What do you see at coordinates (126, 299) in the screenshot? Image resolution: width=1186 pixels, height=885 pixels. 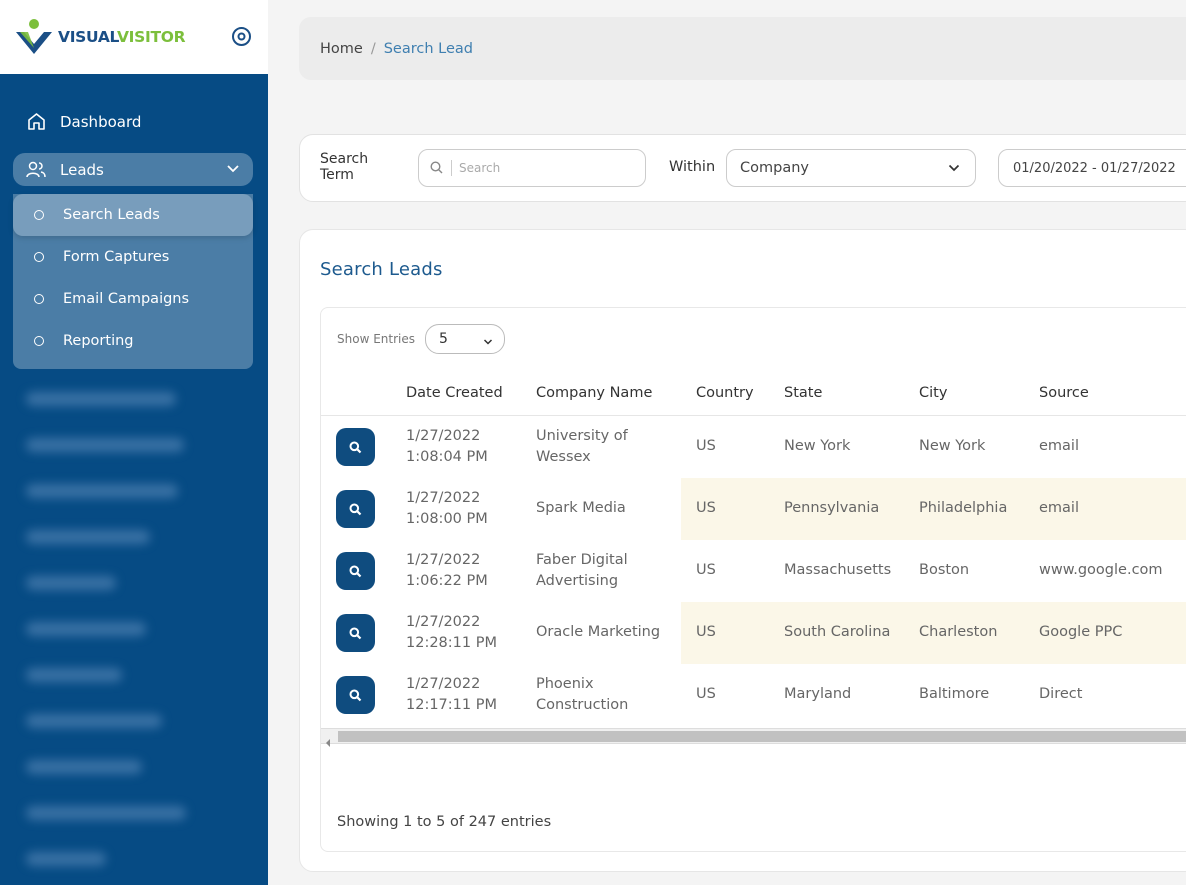 I see `sidebar-item-label: Email Campaigns` at bounding box center [126, 299].